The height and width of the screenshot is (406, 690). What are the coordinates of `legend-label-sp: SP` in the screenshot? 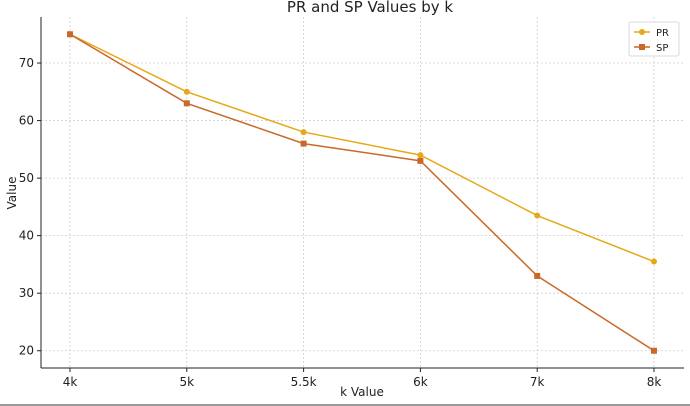 It's located at (662, 48).